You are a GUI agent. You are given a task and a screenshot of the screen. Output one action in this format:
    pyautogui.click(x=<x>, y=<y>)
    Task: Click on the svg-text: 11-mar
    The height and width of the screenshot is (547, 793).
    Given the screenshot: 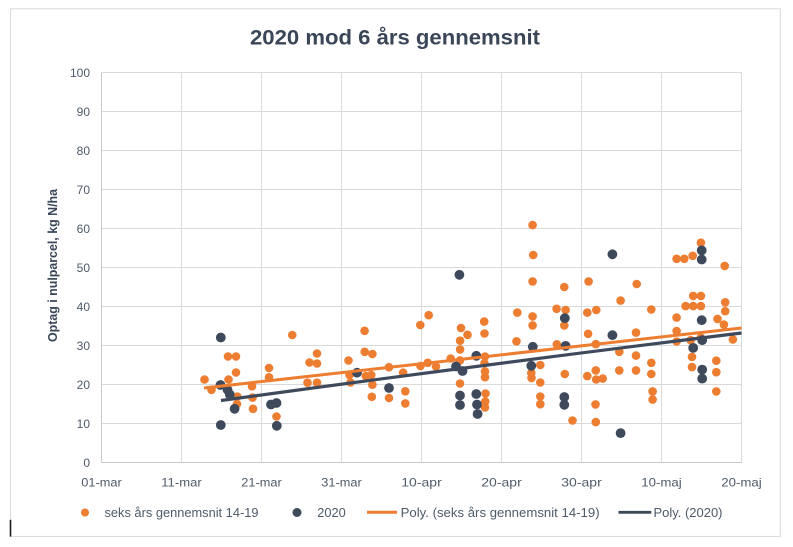 What is the action you would take?
    pyautogui.click(x=181, y=483)
    